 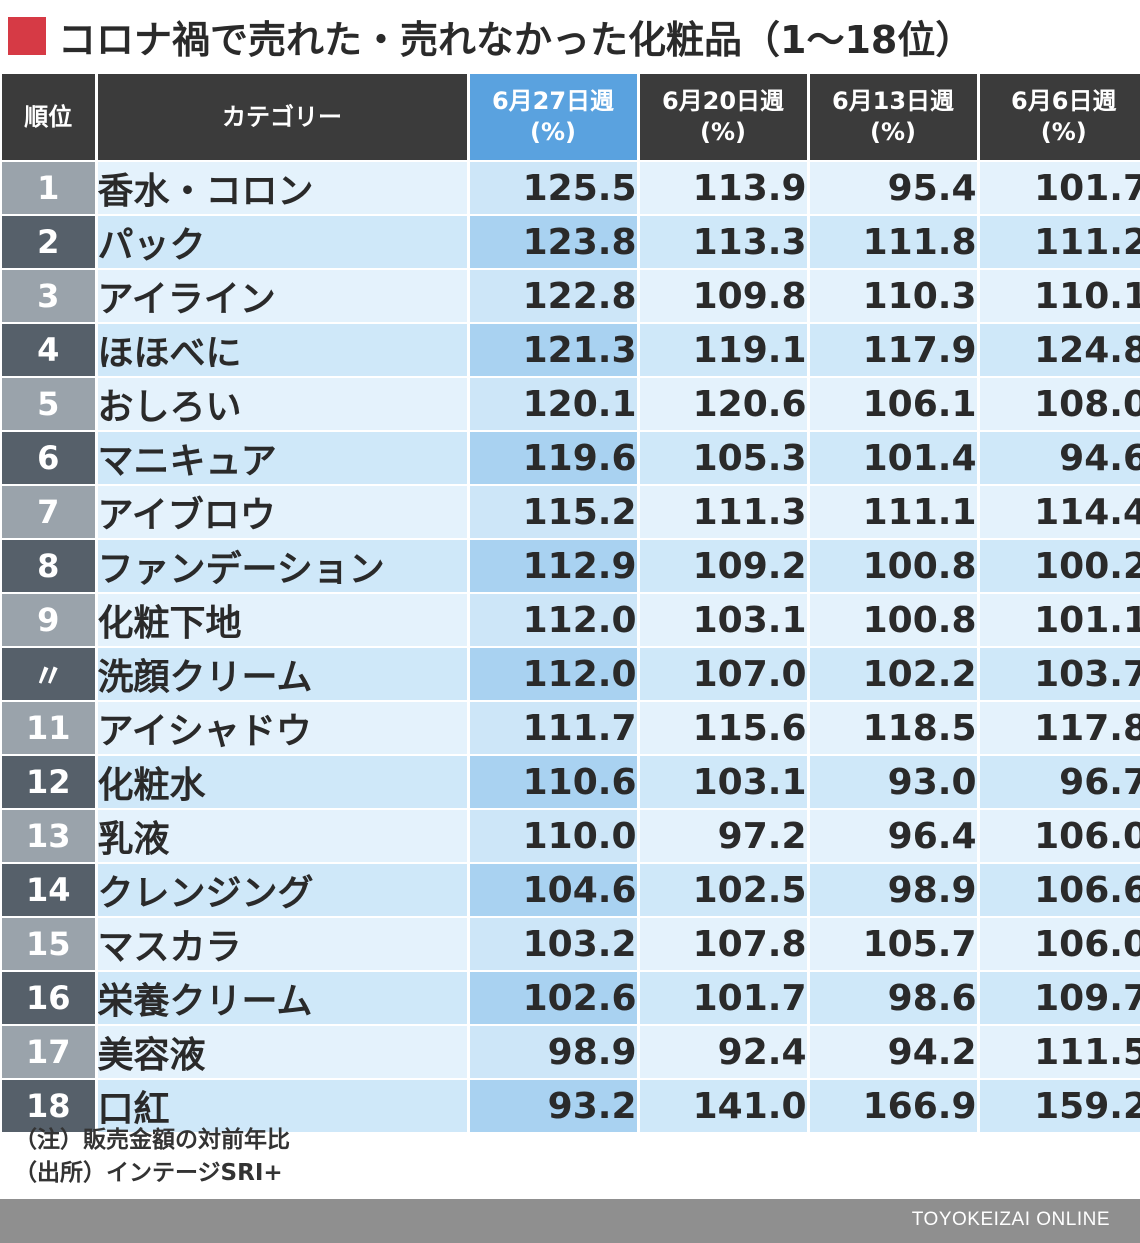 What do you see at coordinates (49, 1051) in the screenshot?
I see `rank-cell: 17` at bounding box center [49, 1051].